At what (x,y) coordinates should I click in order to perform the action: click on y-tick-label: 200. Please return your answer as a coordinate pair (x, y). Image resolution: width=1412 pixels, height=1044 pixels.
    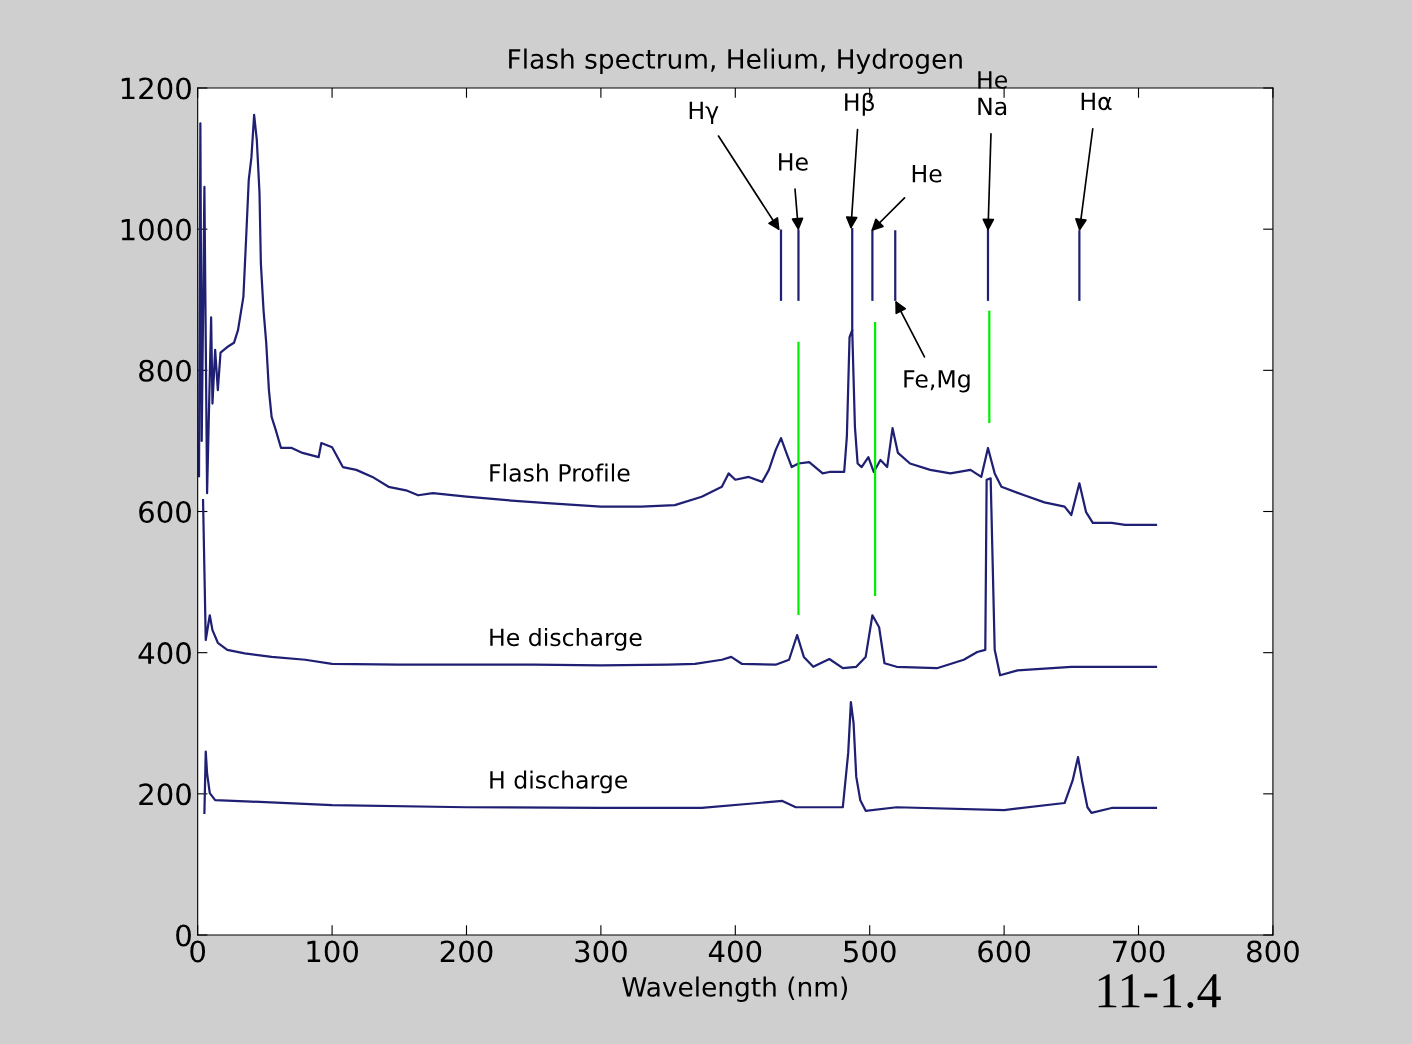
    Looking at the image, I should click on (165, 794).